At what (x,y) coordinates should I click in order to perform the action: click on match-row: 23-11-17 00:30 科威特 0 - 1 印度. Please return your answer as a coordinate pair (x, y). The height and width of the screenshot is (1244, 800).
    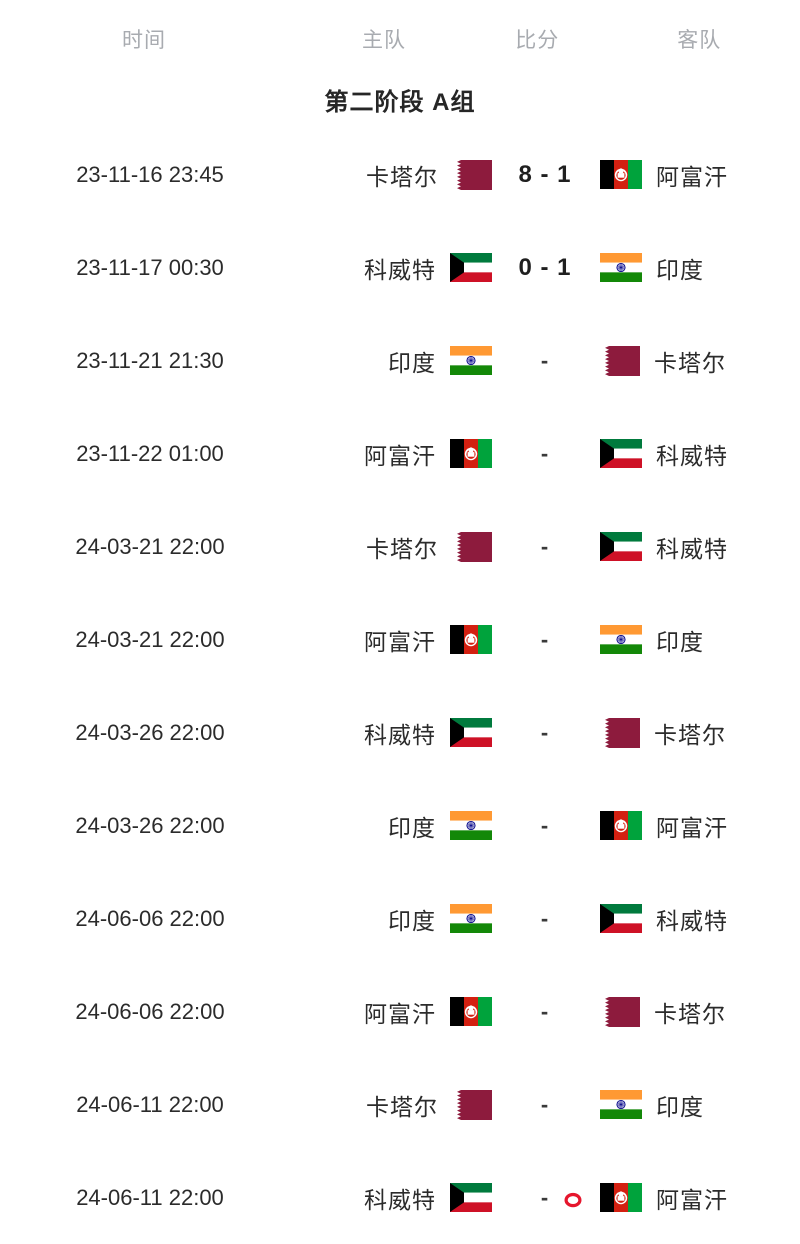
    Looking at the image, I should click on (400, 267).